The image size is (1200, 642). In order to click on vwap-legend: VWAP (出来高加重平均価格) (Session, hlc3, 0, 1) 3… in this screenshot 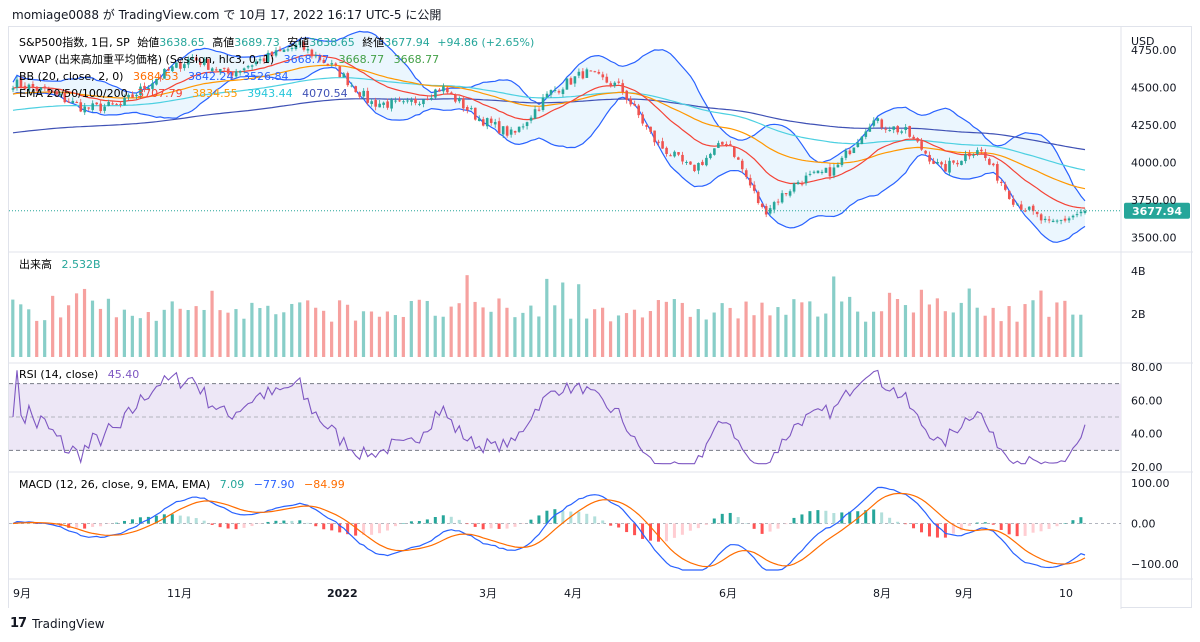, I will do `click(229, 59)`.